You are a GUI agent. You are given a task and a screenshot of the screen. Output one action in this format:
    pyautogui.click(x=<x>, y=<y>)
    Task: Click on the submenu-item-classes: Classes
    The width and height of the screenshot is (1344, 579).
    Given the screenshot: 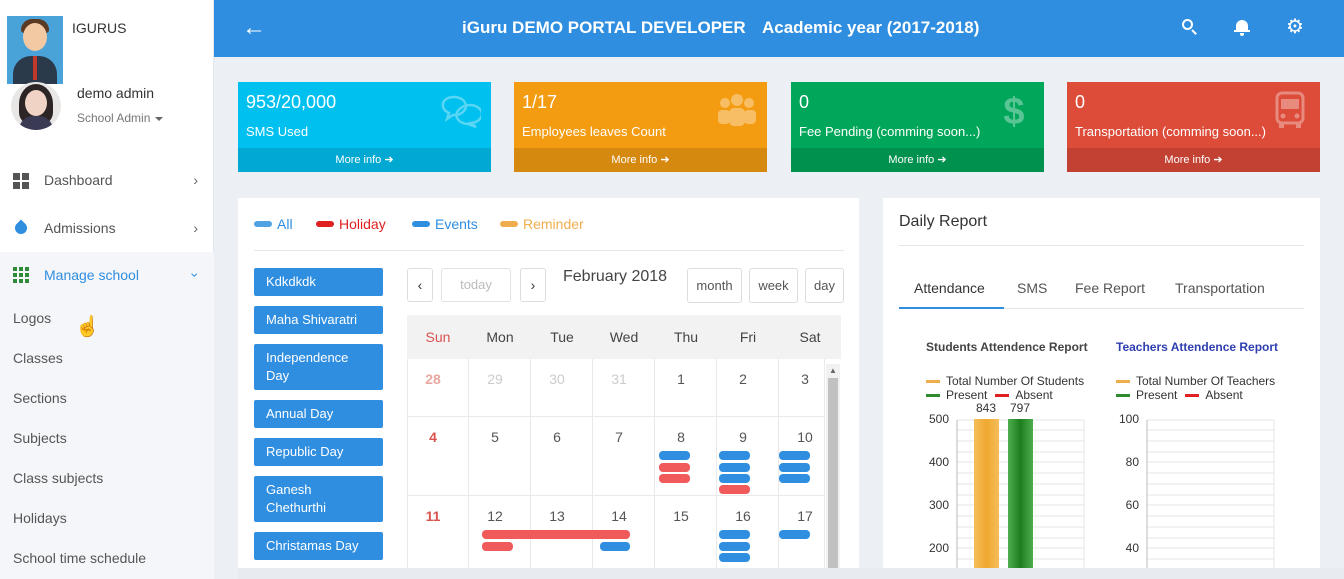 What is the action you would take?
    pyautogui.click(x=38, y=358)
    